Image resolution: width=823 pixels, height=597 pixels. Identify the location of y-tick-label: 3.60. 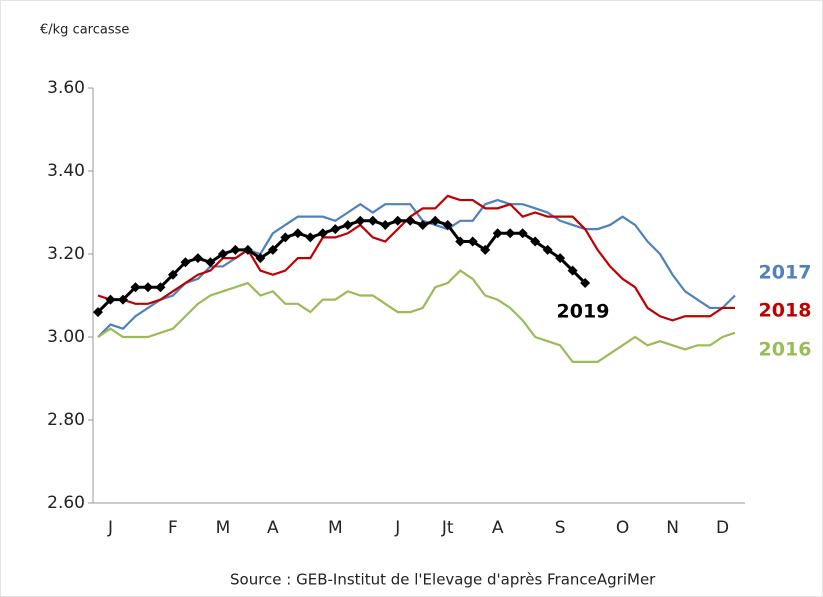
(66, 88).